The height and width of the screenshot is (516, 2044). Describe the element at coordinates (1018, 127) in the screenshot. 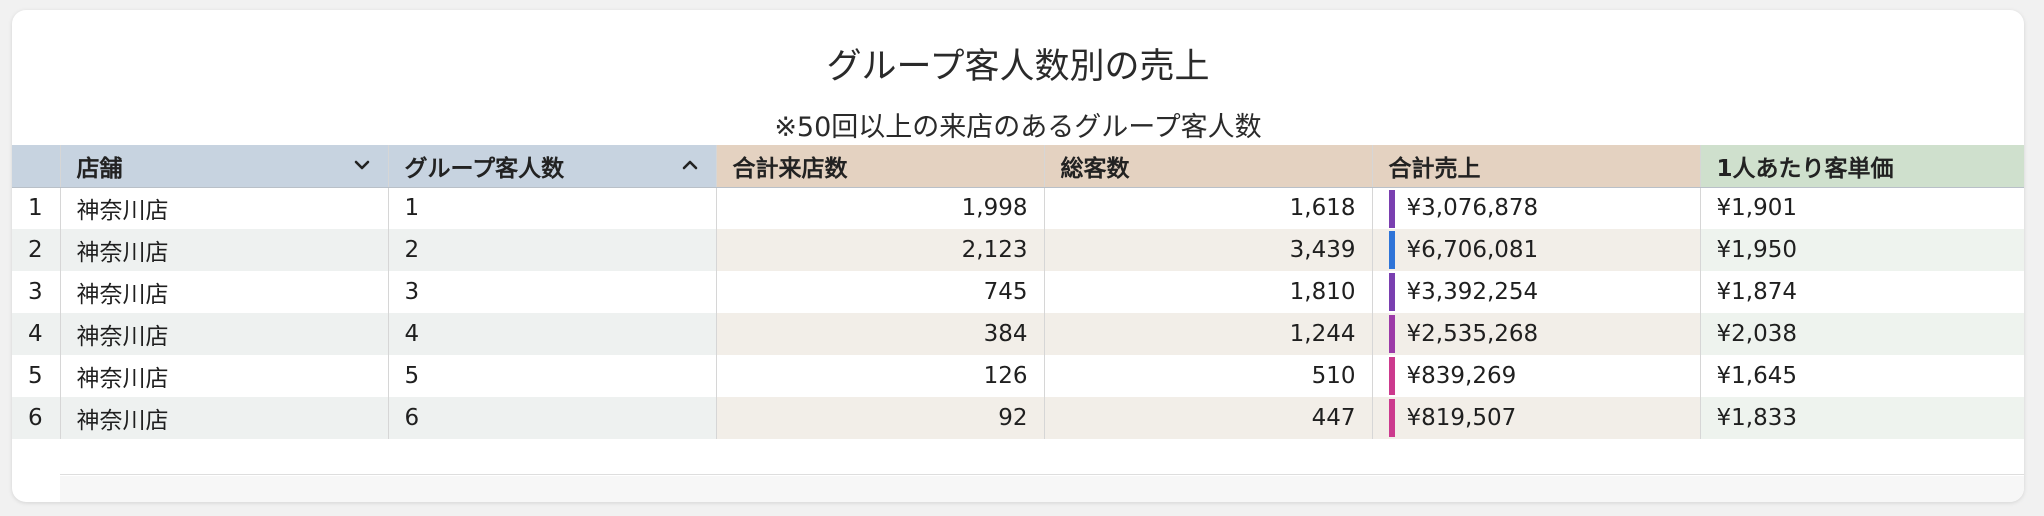

I see `page-subtitle: ※50回以上の来店のあるグループ客人数` at that location.